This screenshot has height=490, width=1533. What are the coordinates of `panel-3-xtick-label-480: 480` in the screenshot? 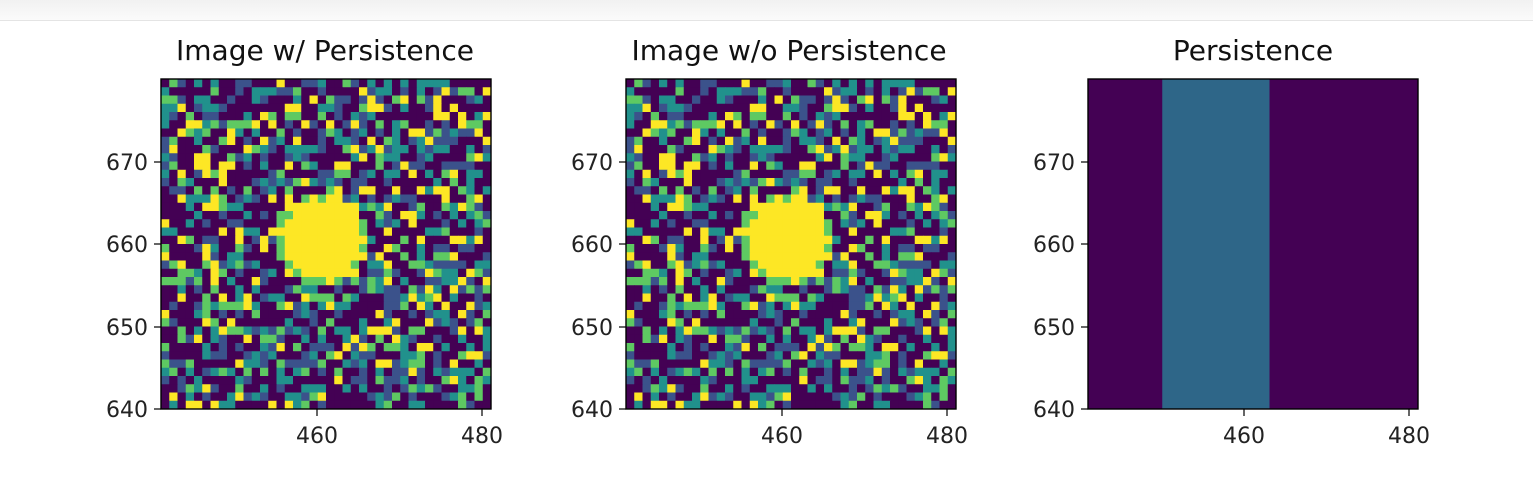 It's located at (1409, 436).